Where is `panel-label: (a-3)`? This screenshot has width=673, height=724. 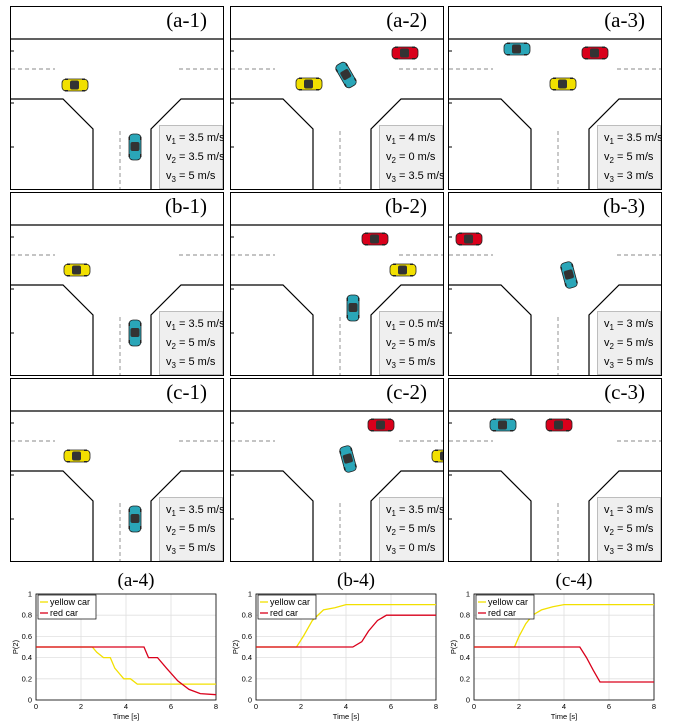
panel-label: (a-3) is located at coordinates (624, 20).